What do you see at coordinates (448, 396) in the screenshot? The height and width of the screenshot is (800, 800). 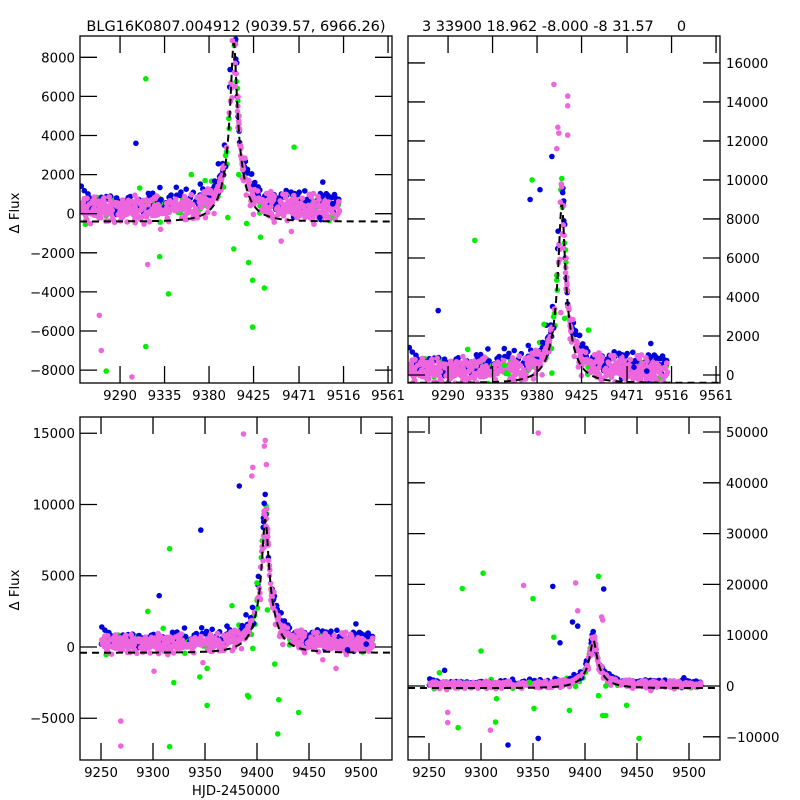 I see `x-tick-label: 9290` at bounding box center [448, 396].